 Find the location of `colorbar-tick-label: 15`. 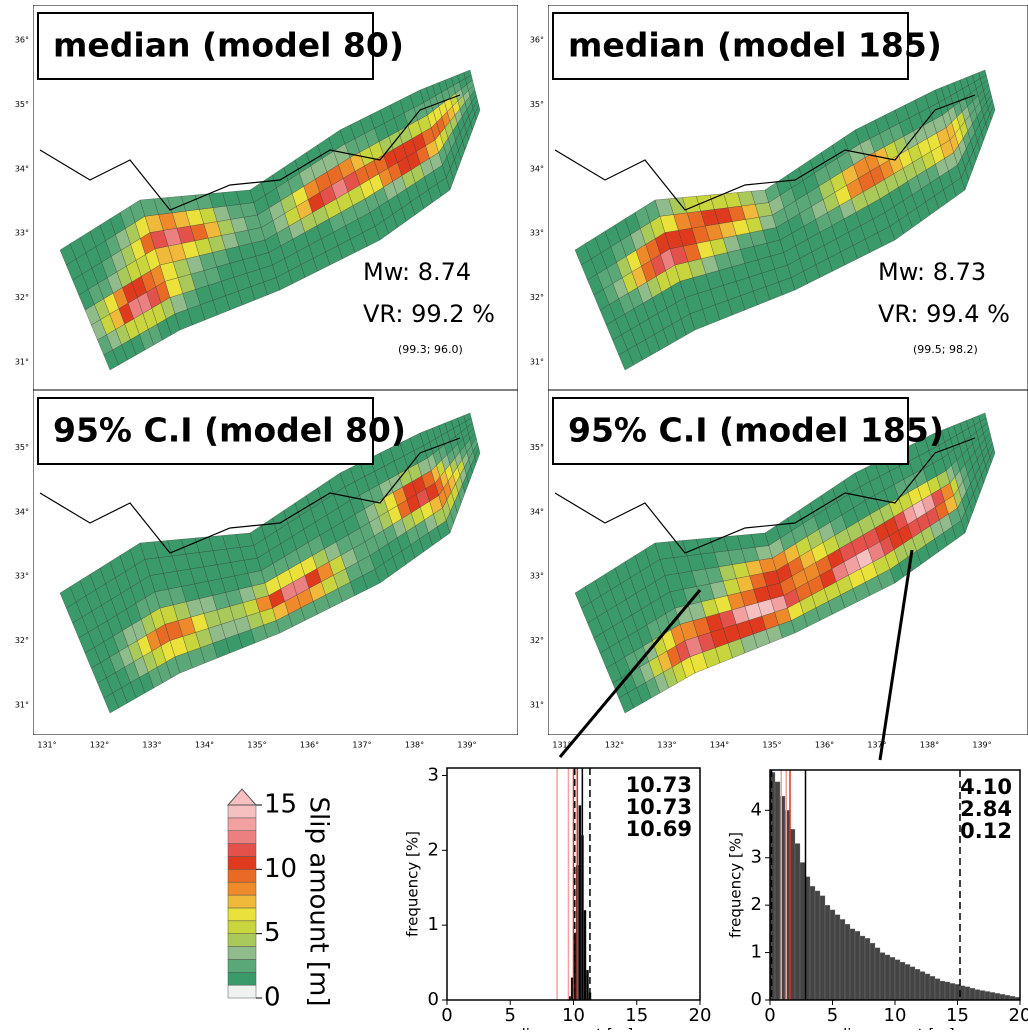

colorbar-tick-label: 15 is located at coordinates (280, 805).